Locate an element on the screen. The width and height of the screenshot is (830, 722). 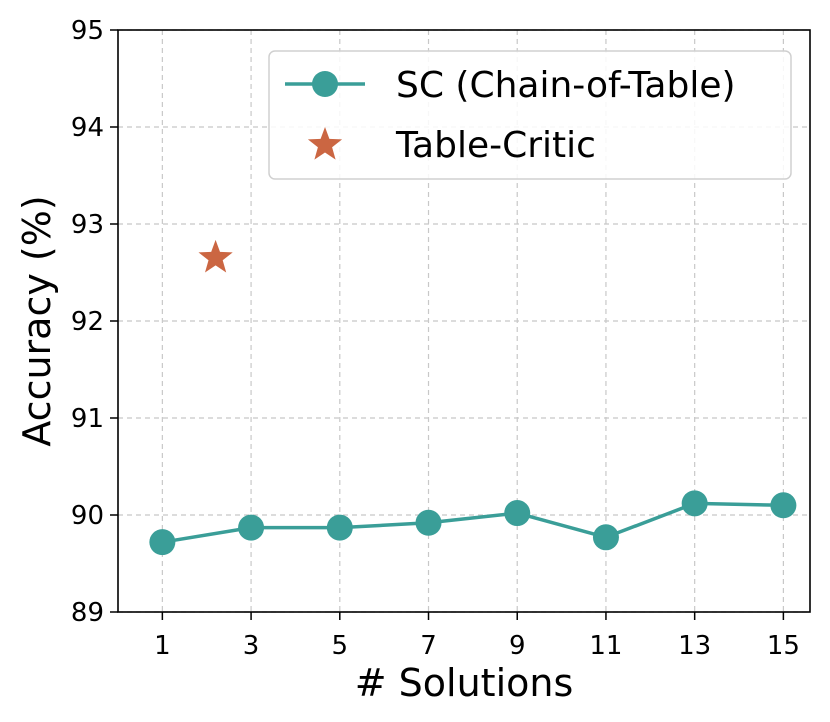
x-tick-label: 9 is located at coordinates (517, 646).